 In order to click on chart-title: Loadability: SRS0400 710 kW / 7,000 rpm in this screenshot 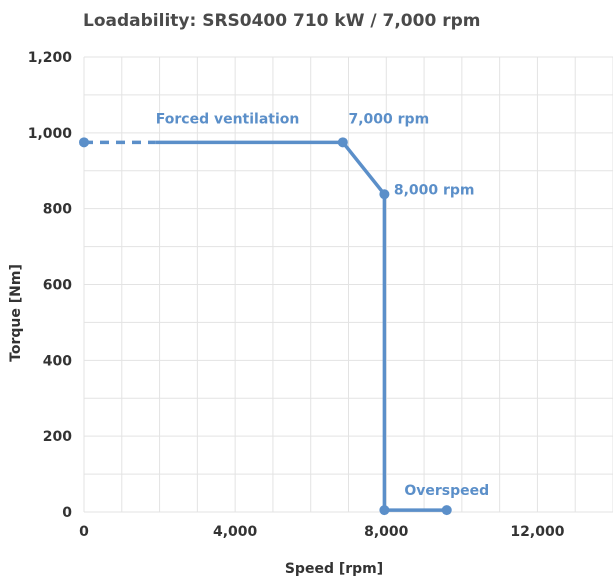, I will do `click(281, 21)`.